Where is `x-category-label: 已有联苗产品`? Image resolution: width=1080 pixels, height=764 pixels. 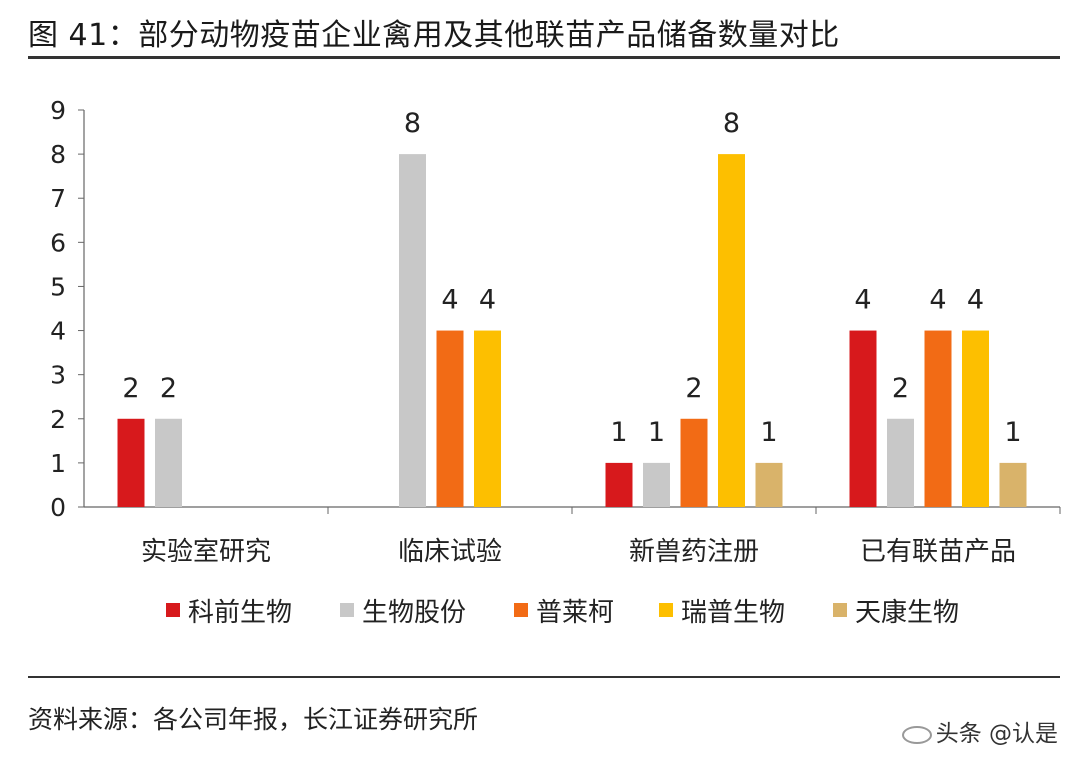
x-category-label: 已有联苗产品 is located at coordinates (938, 552).